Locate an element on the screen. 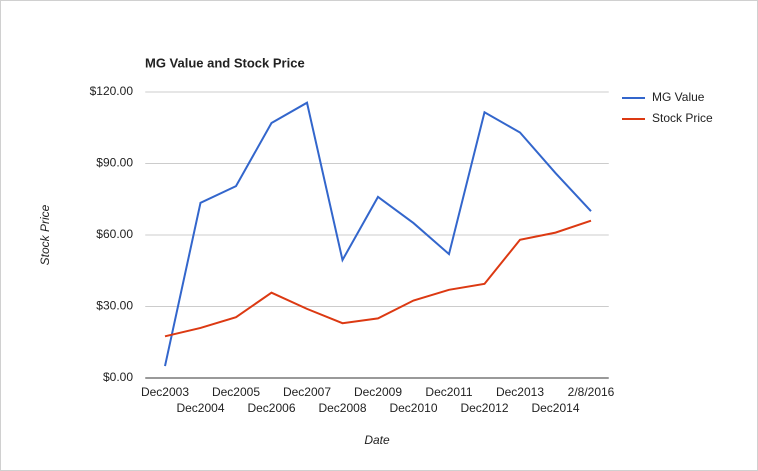  y-tick-label: $90.00 is located at coordinates (114, 163).